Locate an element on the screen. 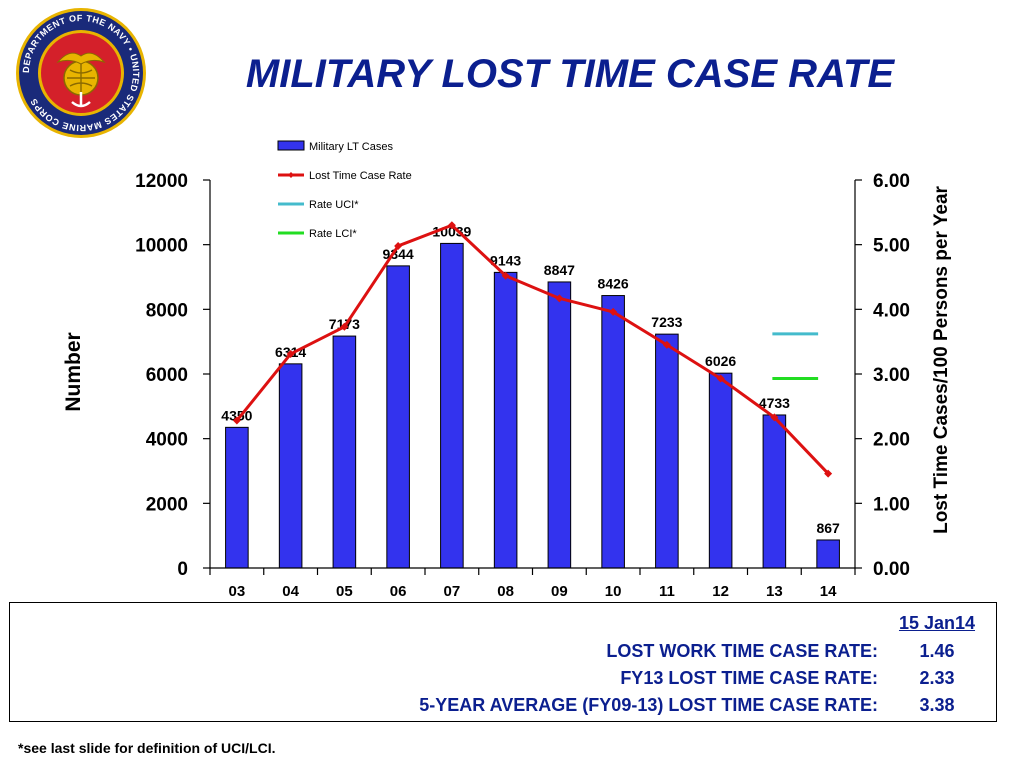 This screenshot has width=1024, height=768. x-tick-label: 05 is located at coordinates (344, 591).